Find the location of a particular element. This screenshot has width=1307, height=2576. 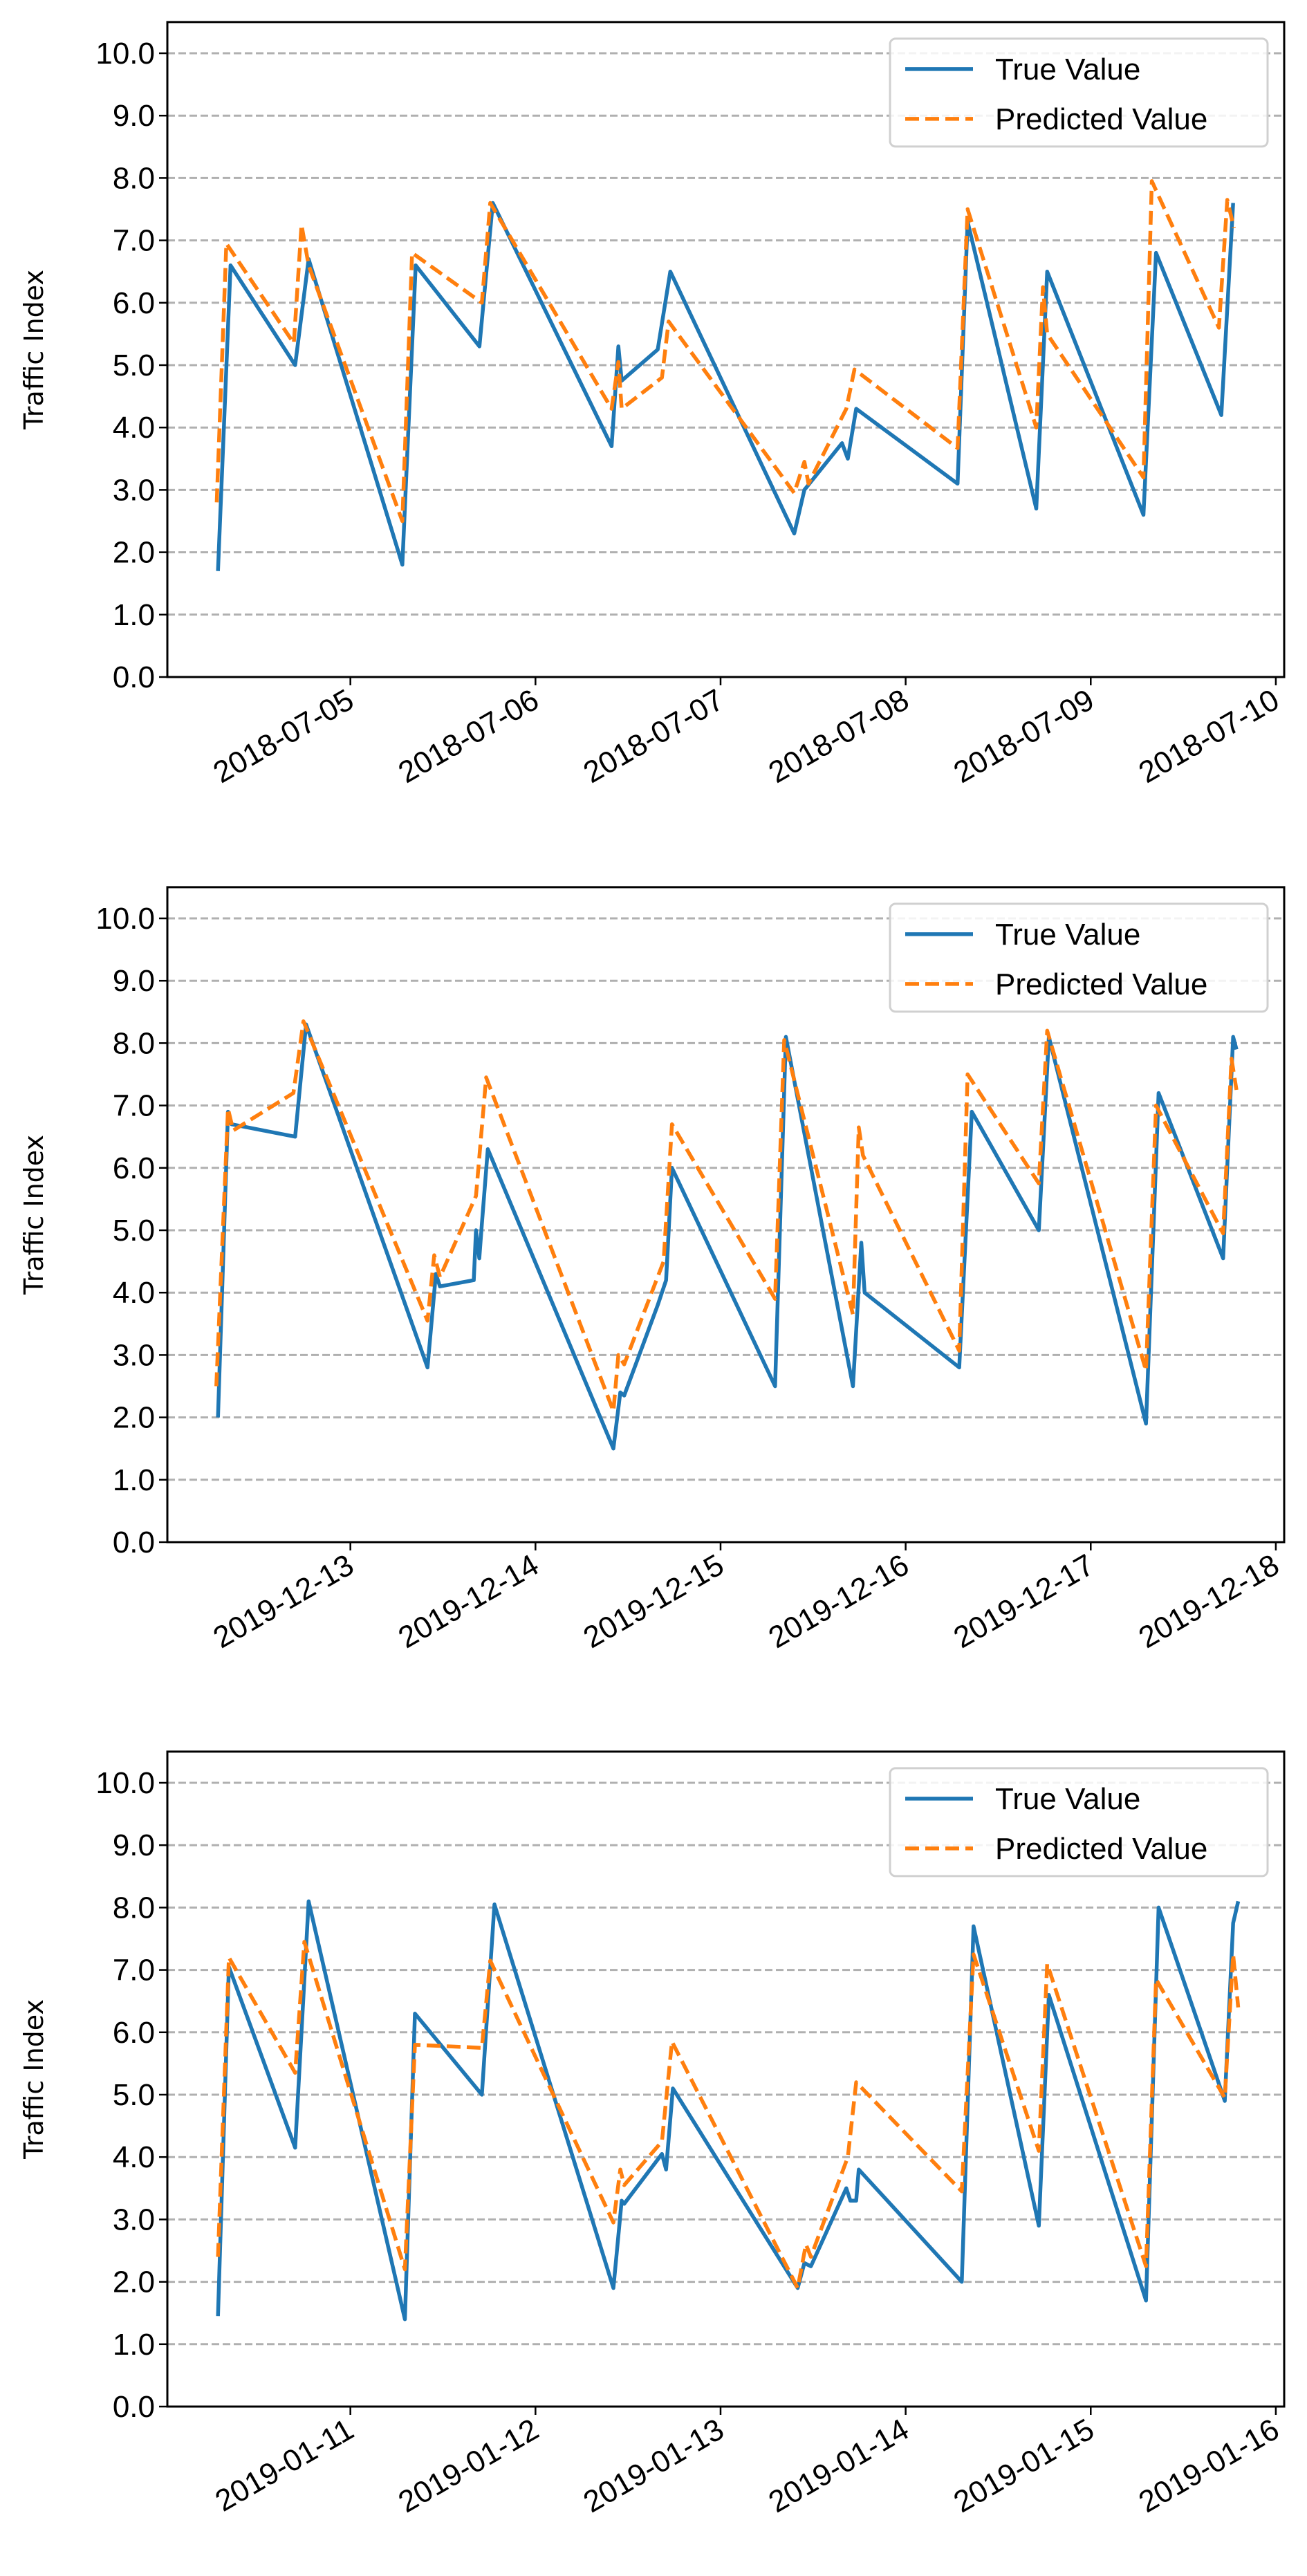

x-tick-label: 2018-07-09 is located at coordinates (1024, 737).